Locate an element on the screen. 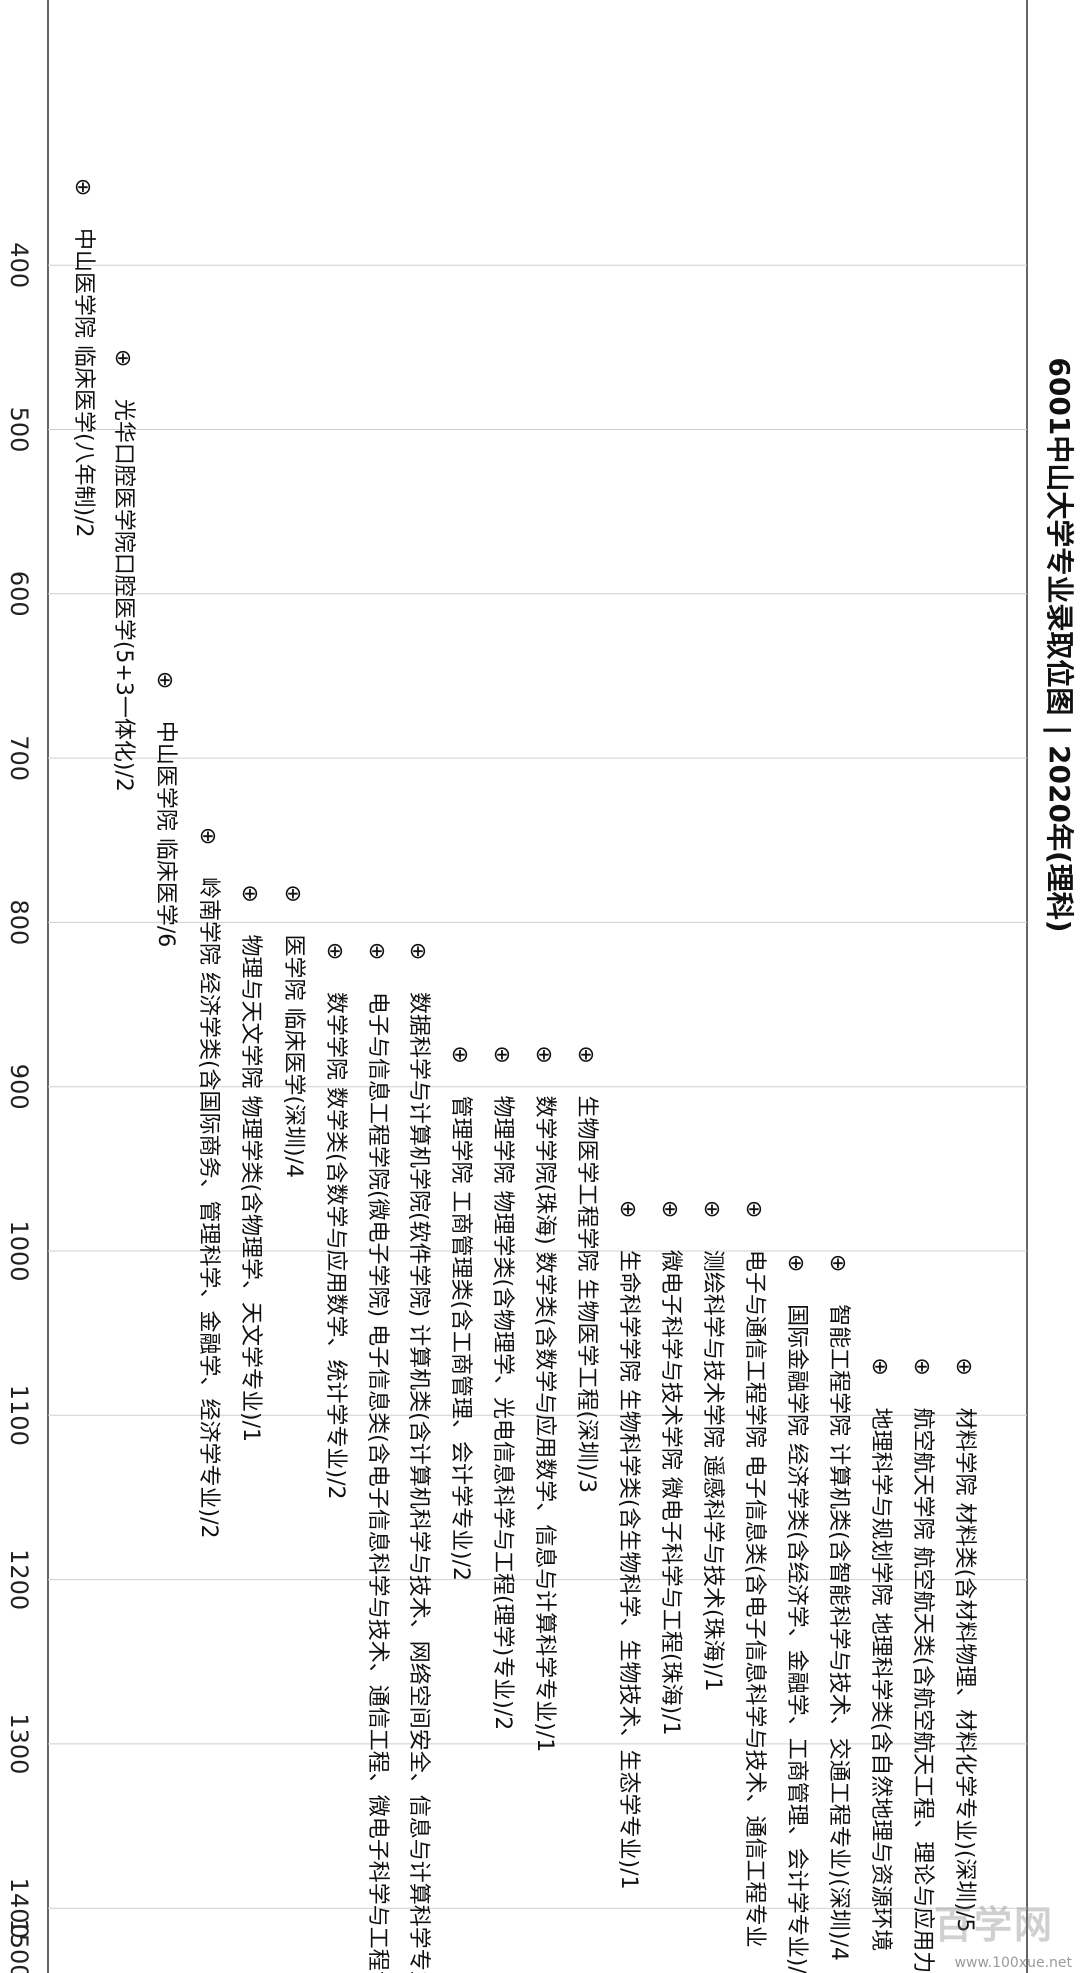 This screenshot has height=1973, width=1080. data-point-label: 数学学院(珠海) 数学类(含数学与应用数学、信息与计算科学专业)/1 is located at coordinates (544, 1423).